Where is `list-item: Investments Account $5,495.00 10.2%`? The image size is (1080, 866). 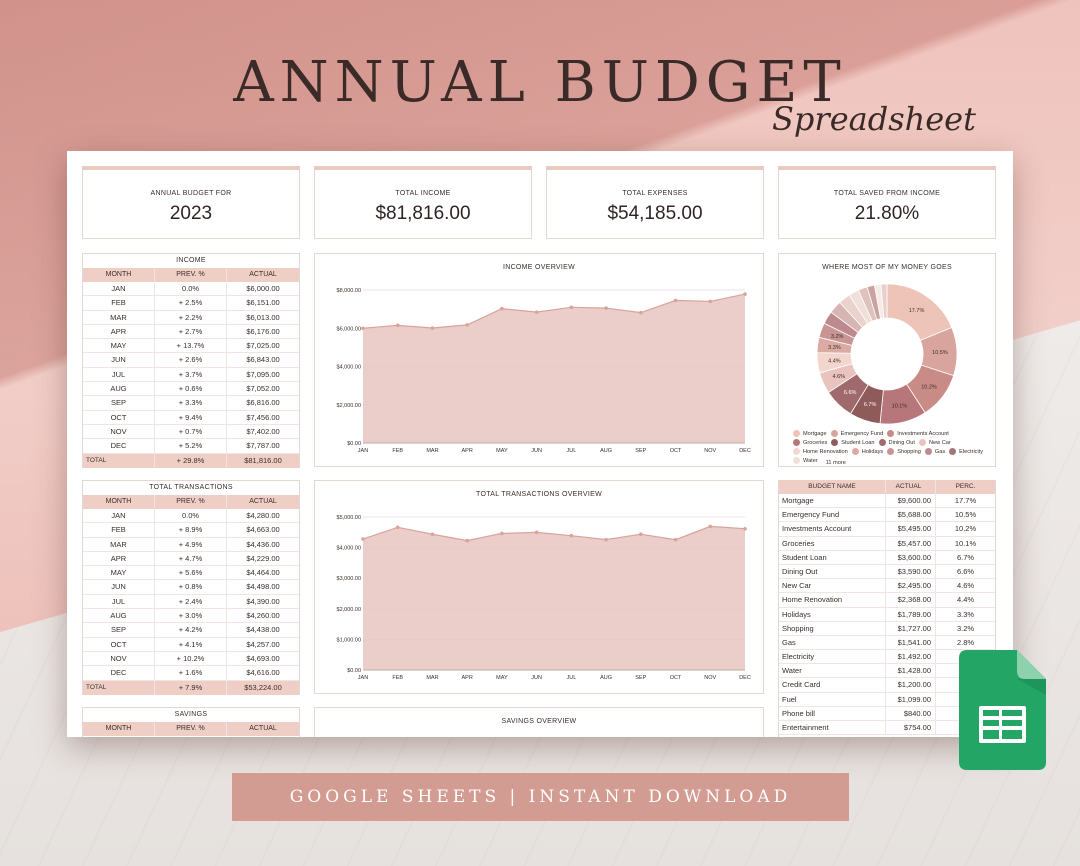
list-item: Investments Account $5,495.00 10.2% is located at coordinates (887, 529).